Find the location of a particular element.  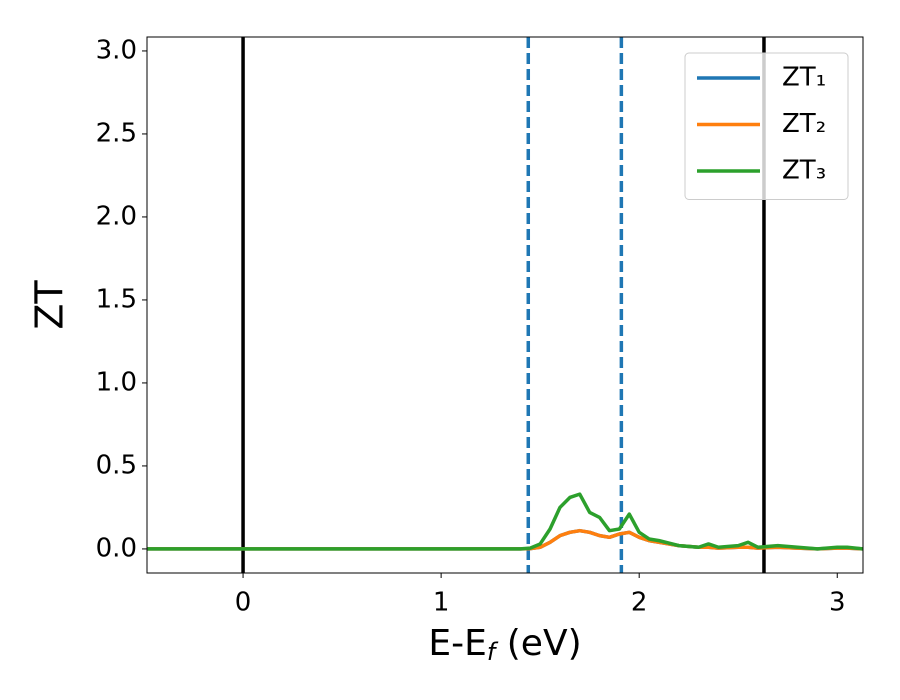

x-axis-label-part: E-E is located at coordinates (457, 643).